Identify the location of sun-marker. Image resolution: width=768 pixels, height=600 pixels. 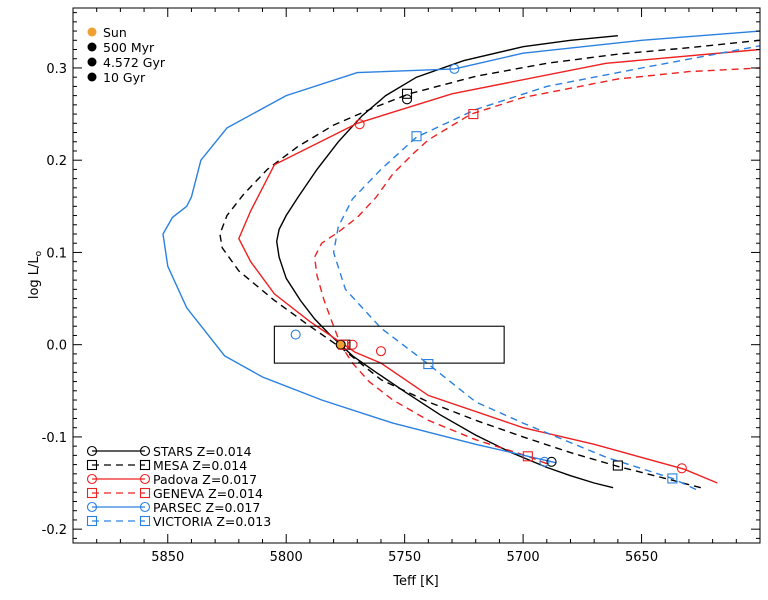
(341, 345).